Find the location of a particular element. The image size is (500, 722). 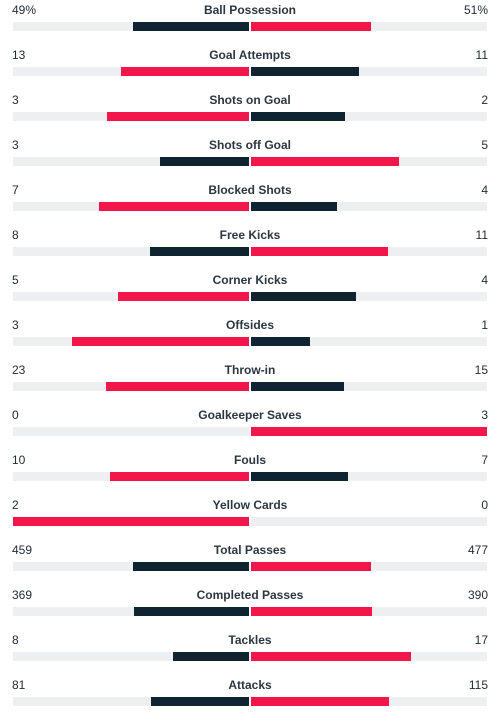

stat-name: Yellow Cards is located at coordinates (250, 505).